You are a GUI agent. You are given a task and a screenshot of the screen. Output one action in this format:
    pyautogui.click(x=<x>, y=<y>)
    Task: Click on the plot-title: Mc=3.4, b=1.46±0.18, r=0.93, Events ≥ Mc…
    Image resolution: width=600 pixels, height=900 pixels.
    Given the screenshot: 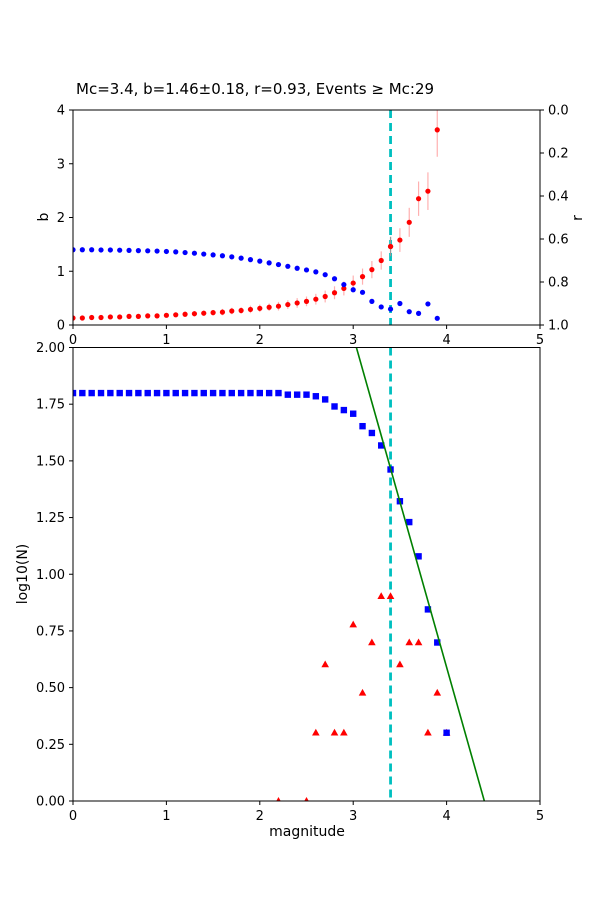 What is the action you would take?
    pyautogui.click(x=255, y=89)
    